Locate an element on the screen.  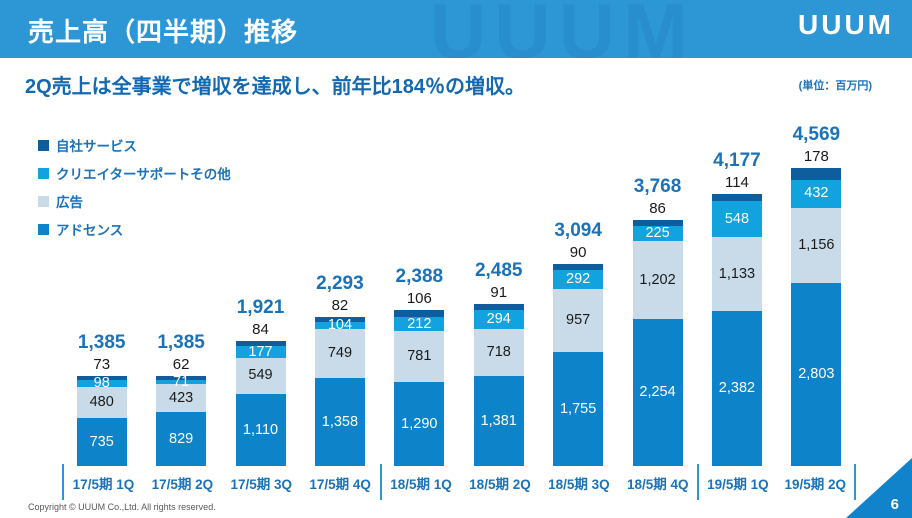
bar-segment: 548 is located at coordinates (736, 219).